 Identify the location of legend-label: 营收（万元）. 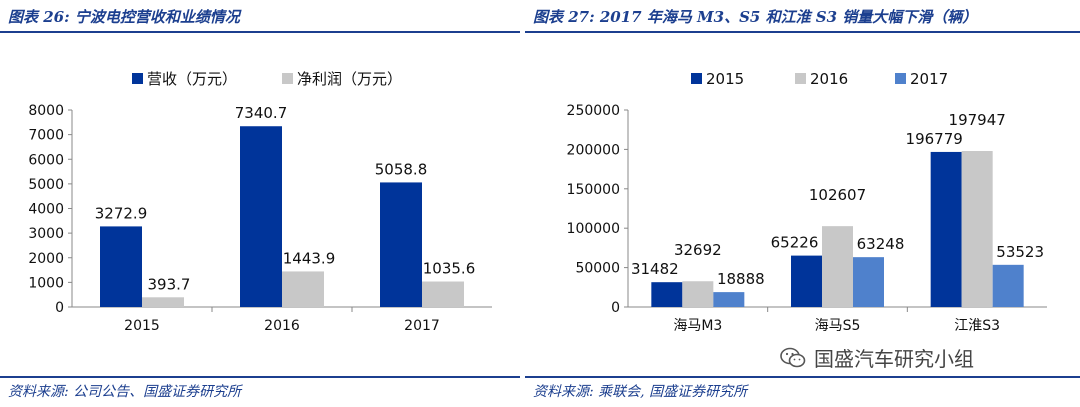
(192, 79).